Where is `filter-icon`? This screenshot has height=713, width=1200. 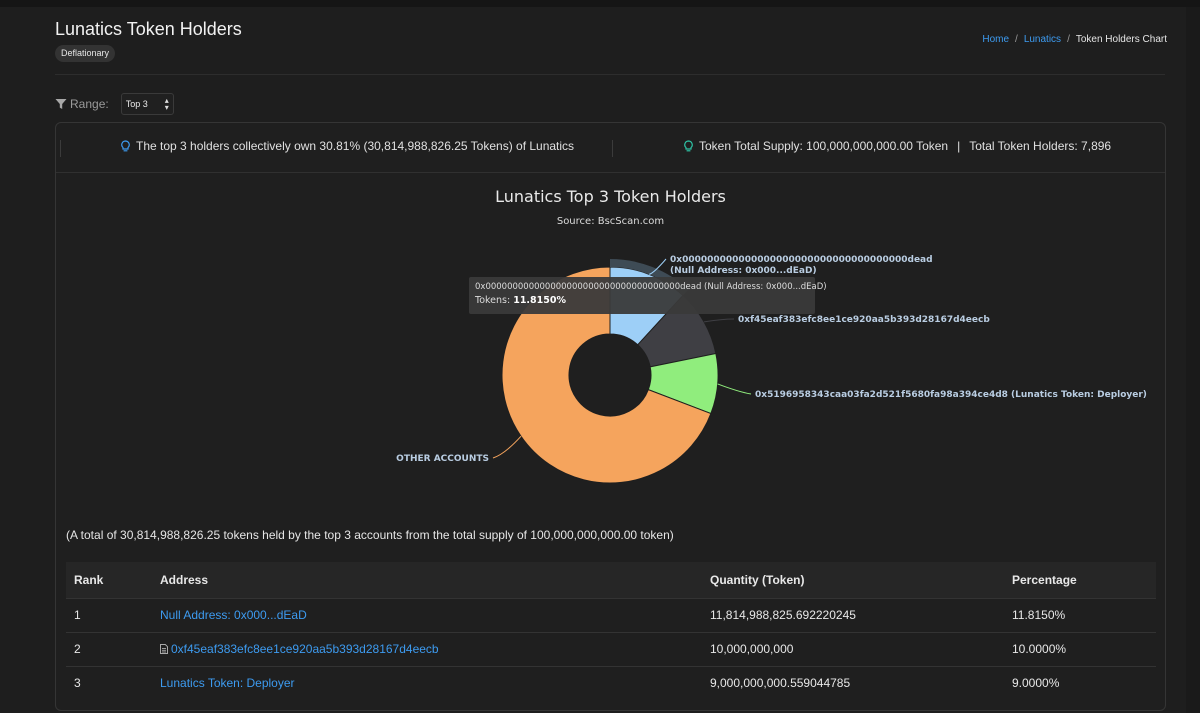 filter-icon is located at coordinates (61, 104).